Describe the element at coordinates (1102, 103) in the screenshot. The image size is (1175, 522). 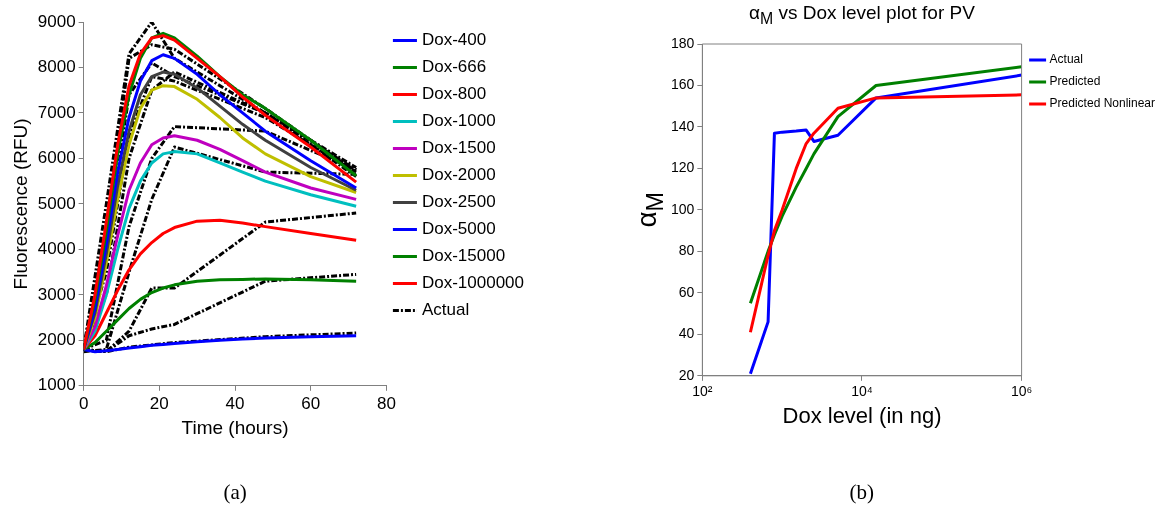
I see `legend-label: Predicted Nonlinear` at that location.